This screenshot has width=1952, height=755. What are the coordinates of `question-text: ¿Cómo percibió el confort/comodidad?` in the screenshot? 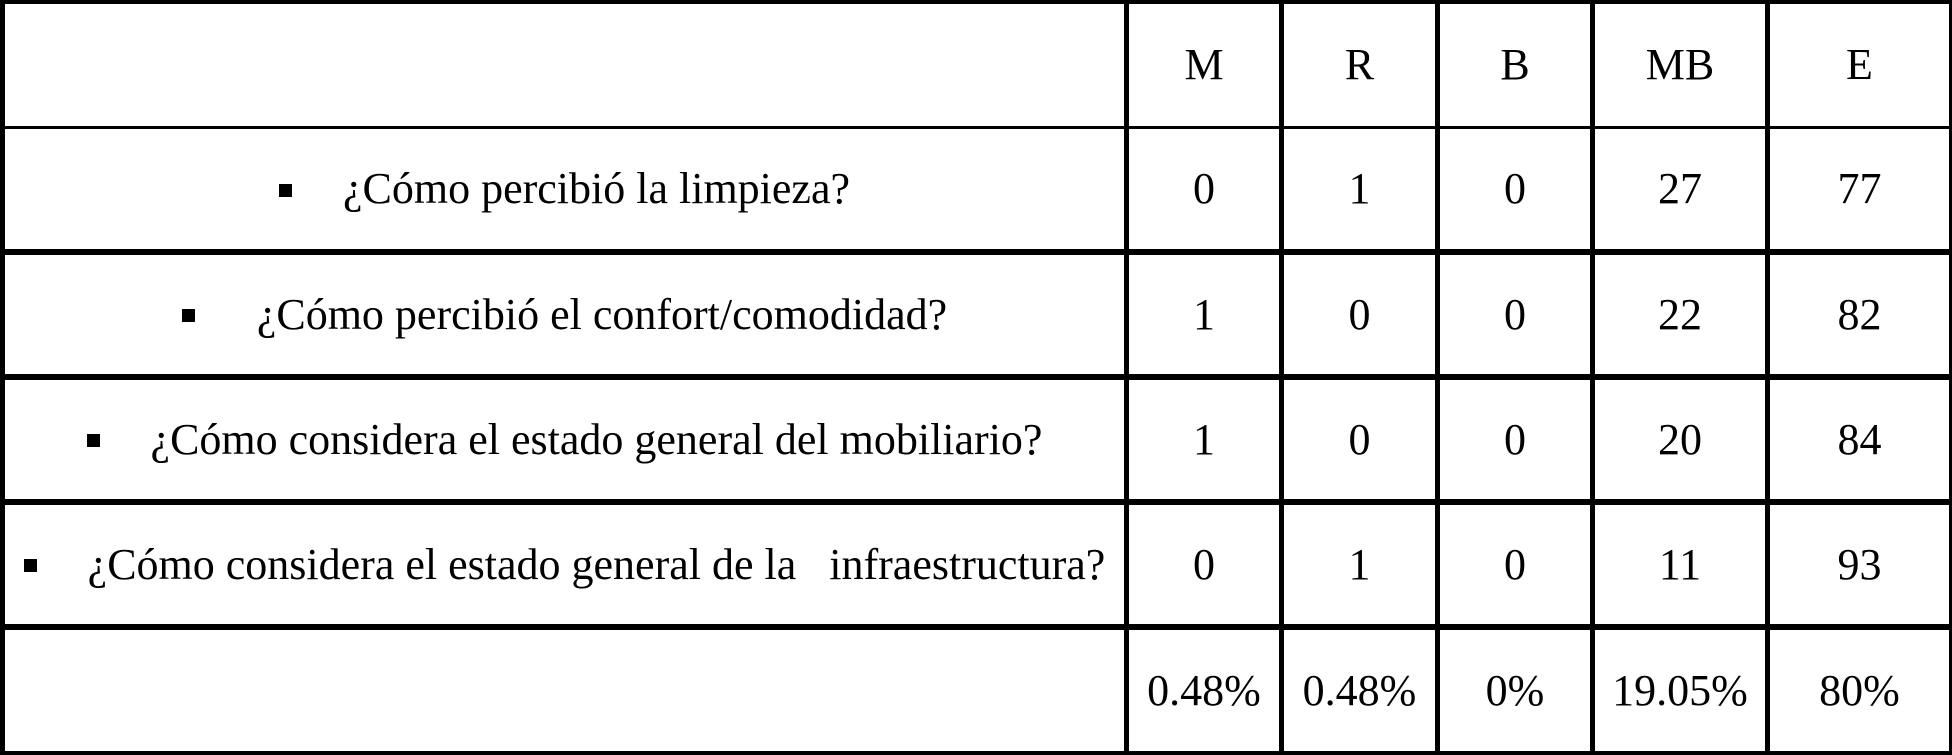 It's located at (596, 314).